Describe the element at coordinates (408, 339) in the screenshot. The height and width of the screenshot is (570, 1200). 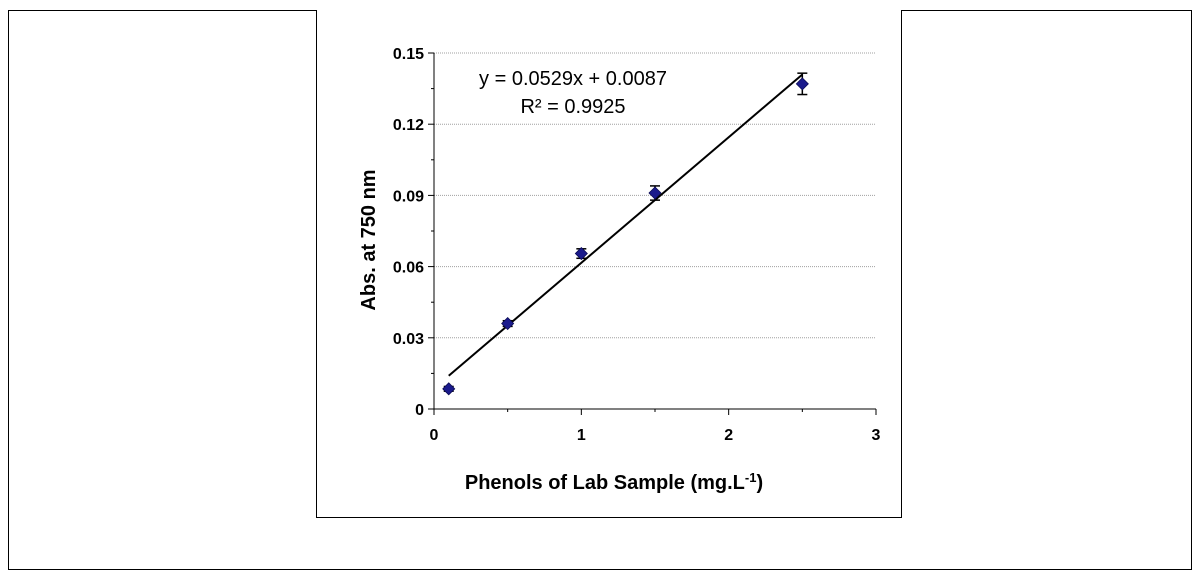
I see `y-tick-label-1: 0.03` at that location.